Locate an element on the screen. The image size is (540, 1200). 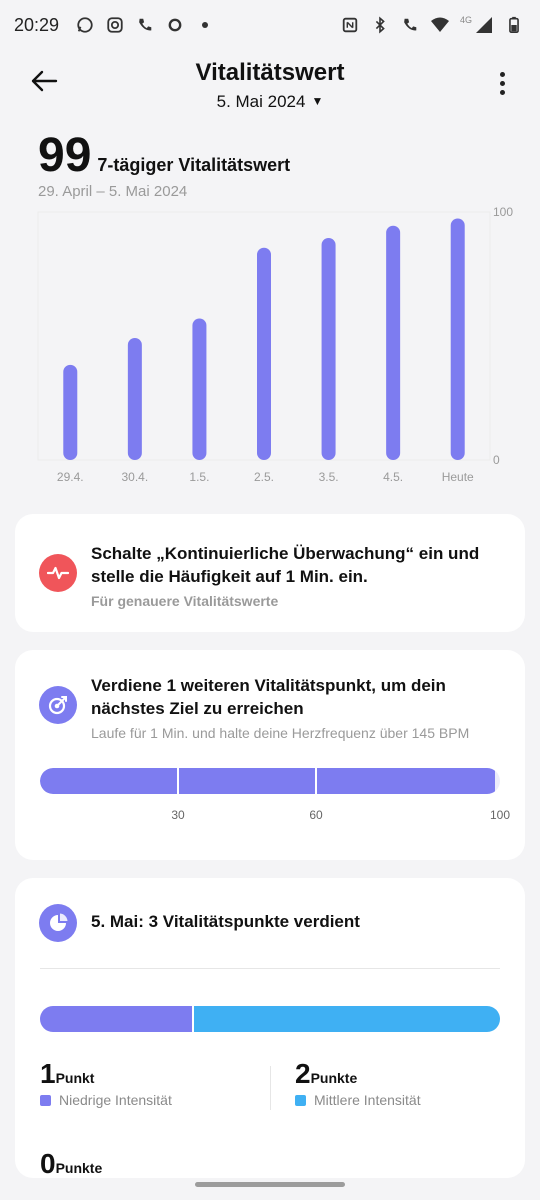
score-summary: 99 7-tägiger Vitalitätswert is located at coordinates (164, 156).